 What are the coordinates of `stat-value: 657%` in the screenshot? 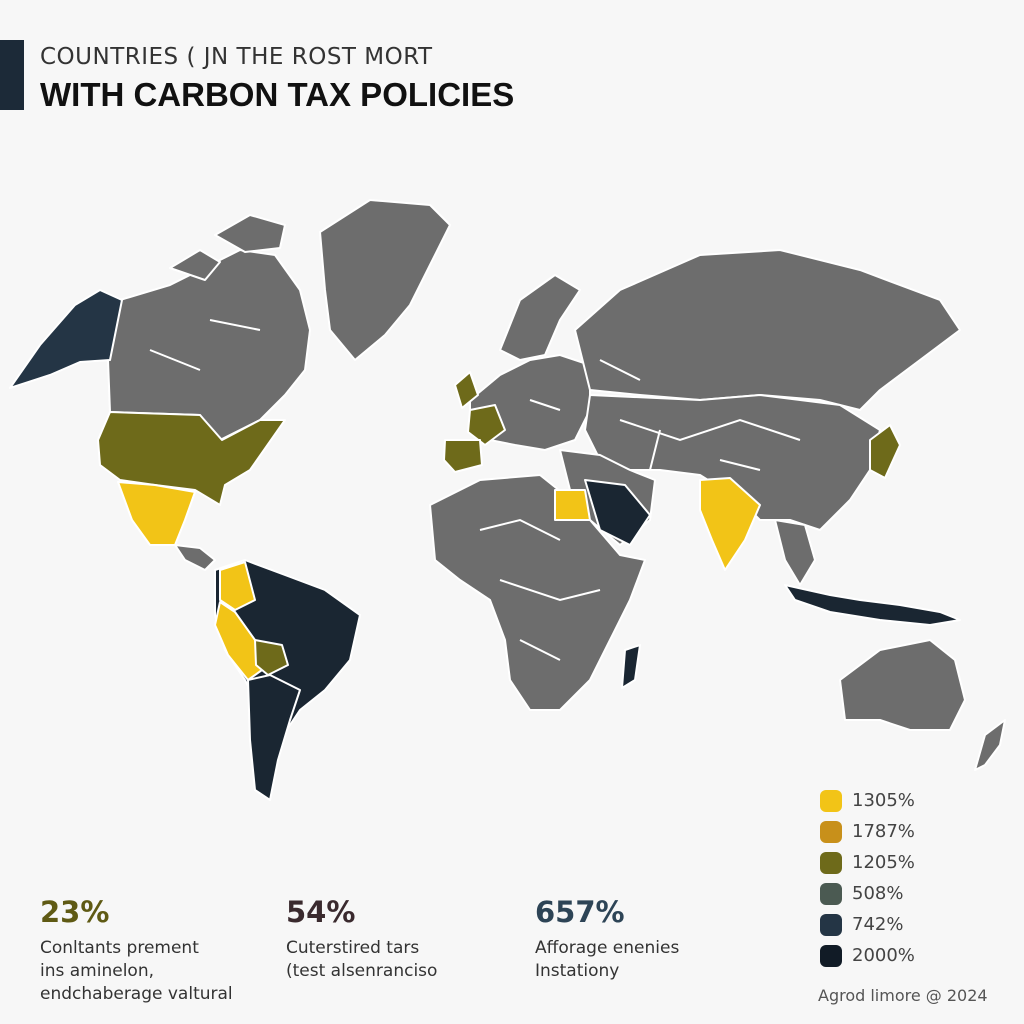 It's located at (580, 912).